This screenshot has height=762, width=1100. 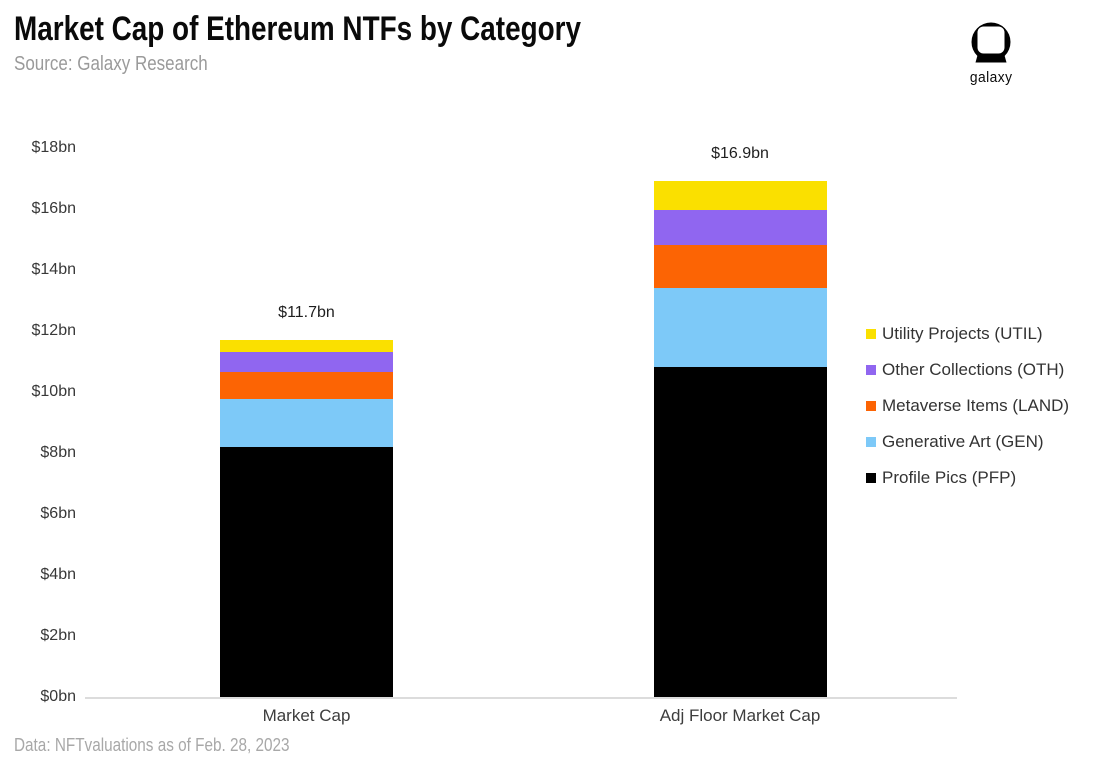 I want to click on legend-item-land: Metaverse Items (LAND), so click(x=967, y=406).